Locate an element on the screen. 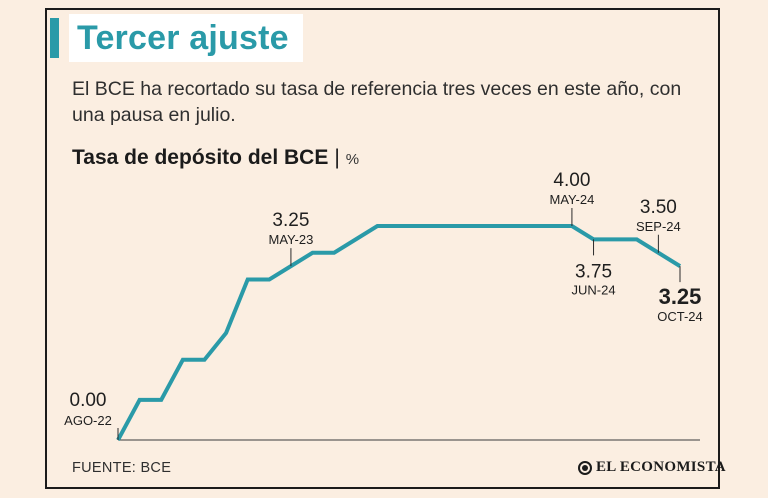  chart-unit: % is located at coordinates (352, 159).